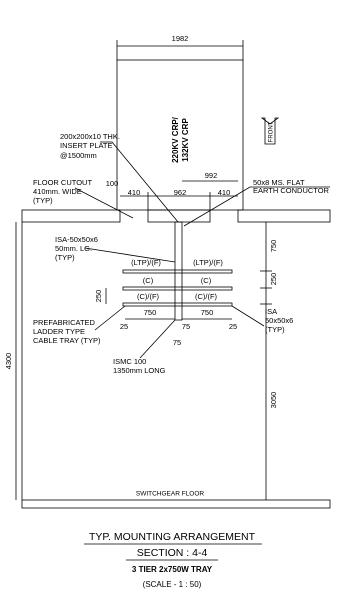 The height and width of the screenshot is (597, 349). What do you see at coordinates (175, 139) in the screenshot?
I see `panel-label: 220KV CRP/` at bounding box center [175, 139].